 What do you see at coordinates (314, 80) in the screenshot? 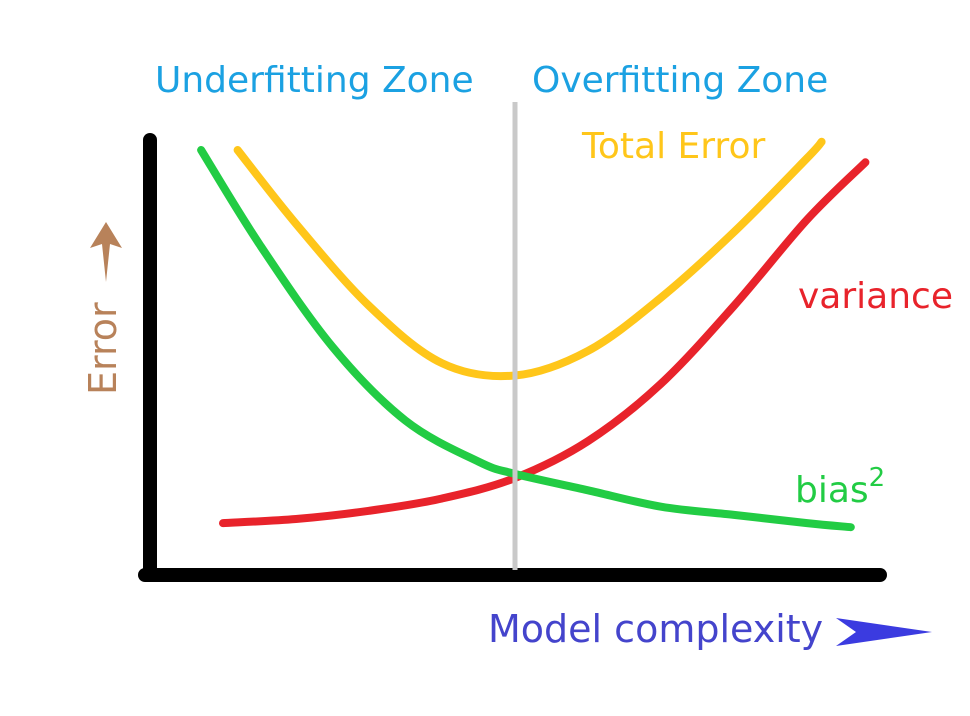
I see `underfitting-zone-label: Underfitting Zone` at bounding box center [314, 80].